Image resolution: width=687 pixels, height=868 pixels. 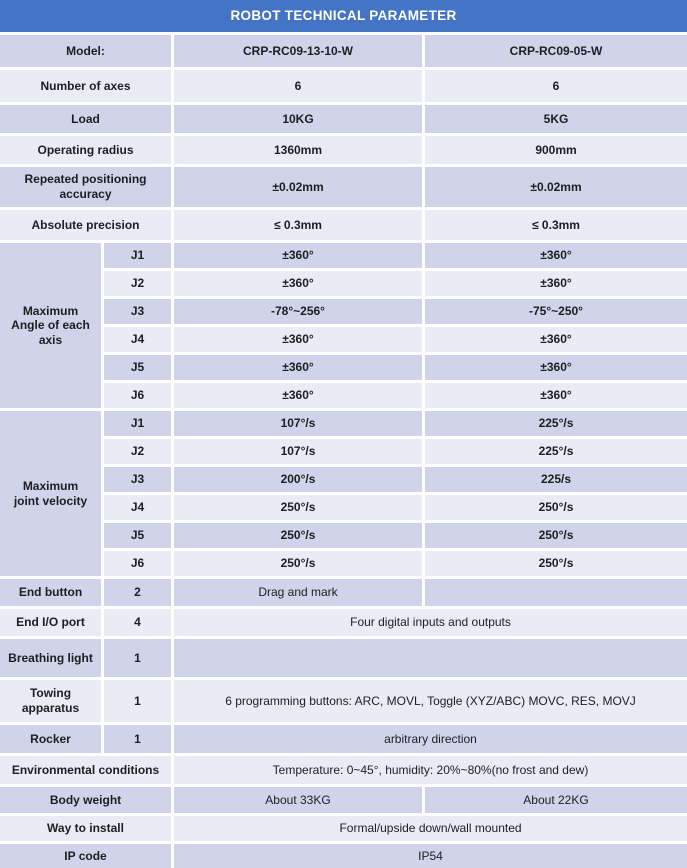 What do you see at coordinates (343, 535) in the screenshot?
I see `row-velocity-j5: J5 250°/s 250°/s` at bounding box center [343, 535].